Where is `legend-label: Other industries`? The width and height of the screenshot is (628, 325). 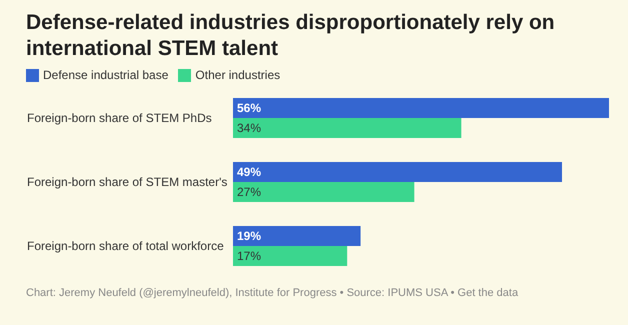 legend-label: Other industries is located at coordinates (237, 75).